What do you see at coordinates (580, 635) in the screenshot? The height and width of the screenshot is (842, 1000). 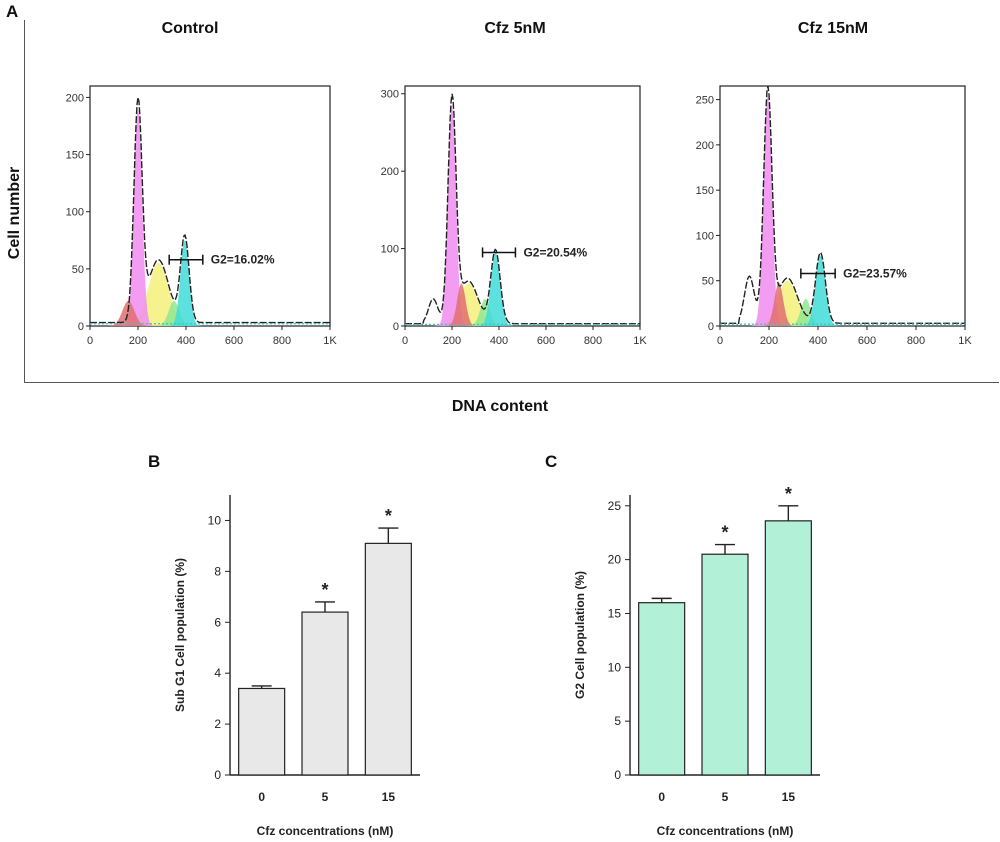 I see `y-axis-title: G2 Cell population (%)` at bounding box center [580, 635].